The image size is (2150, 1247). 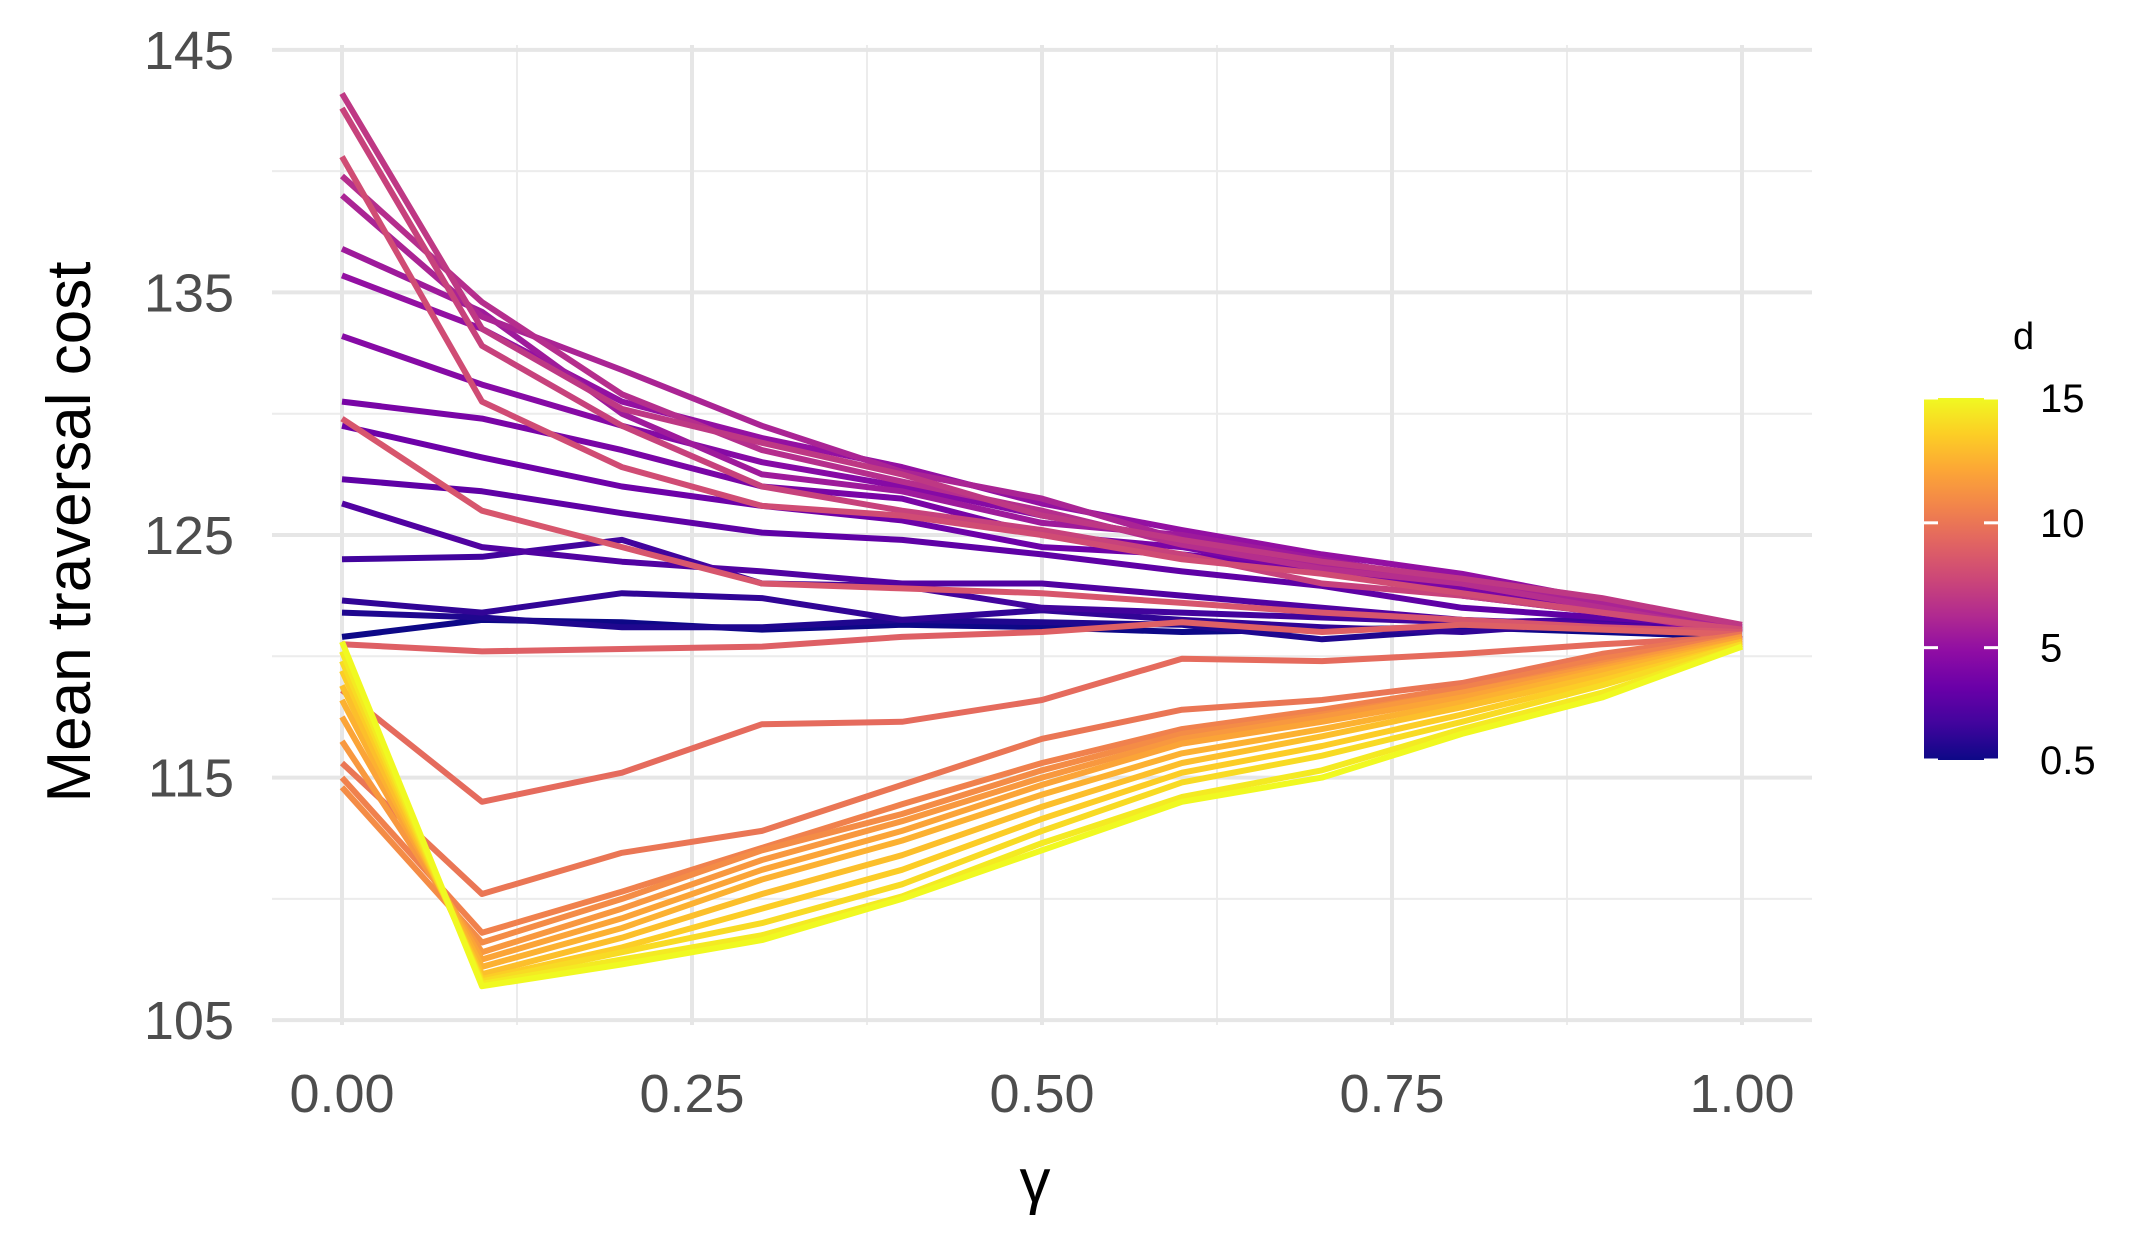 I want to click on y-tick-label: 125, so click(x=189, y=536).